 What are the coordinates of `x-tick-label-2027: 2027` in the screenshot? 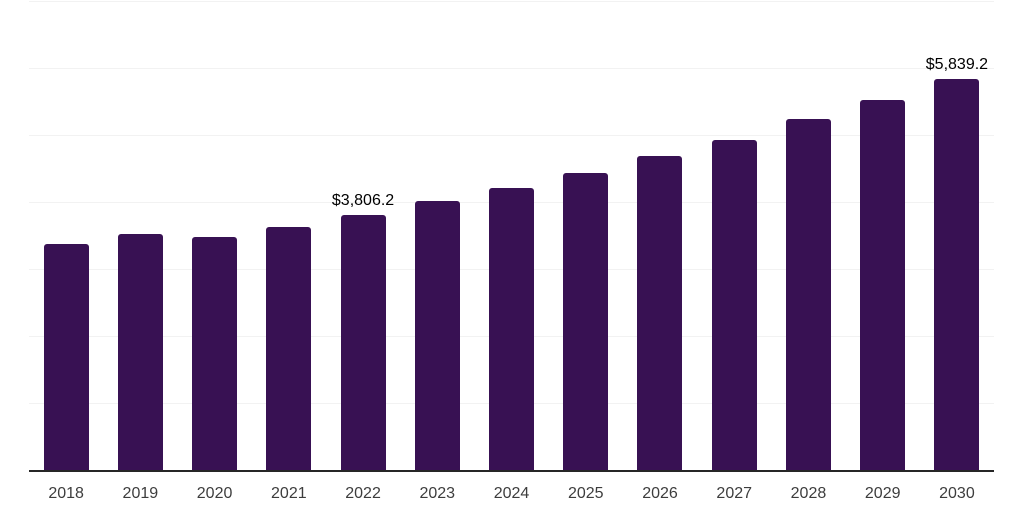 It's located at (734, 493).